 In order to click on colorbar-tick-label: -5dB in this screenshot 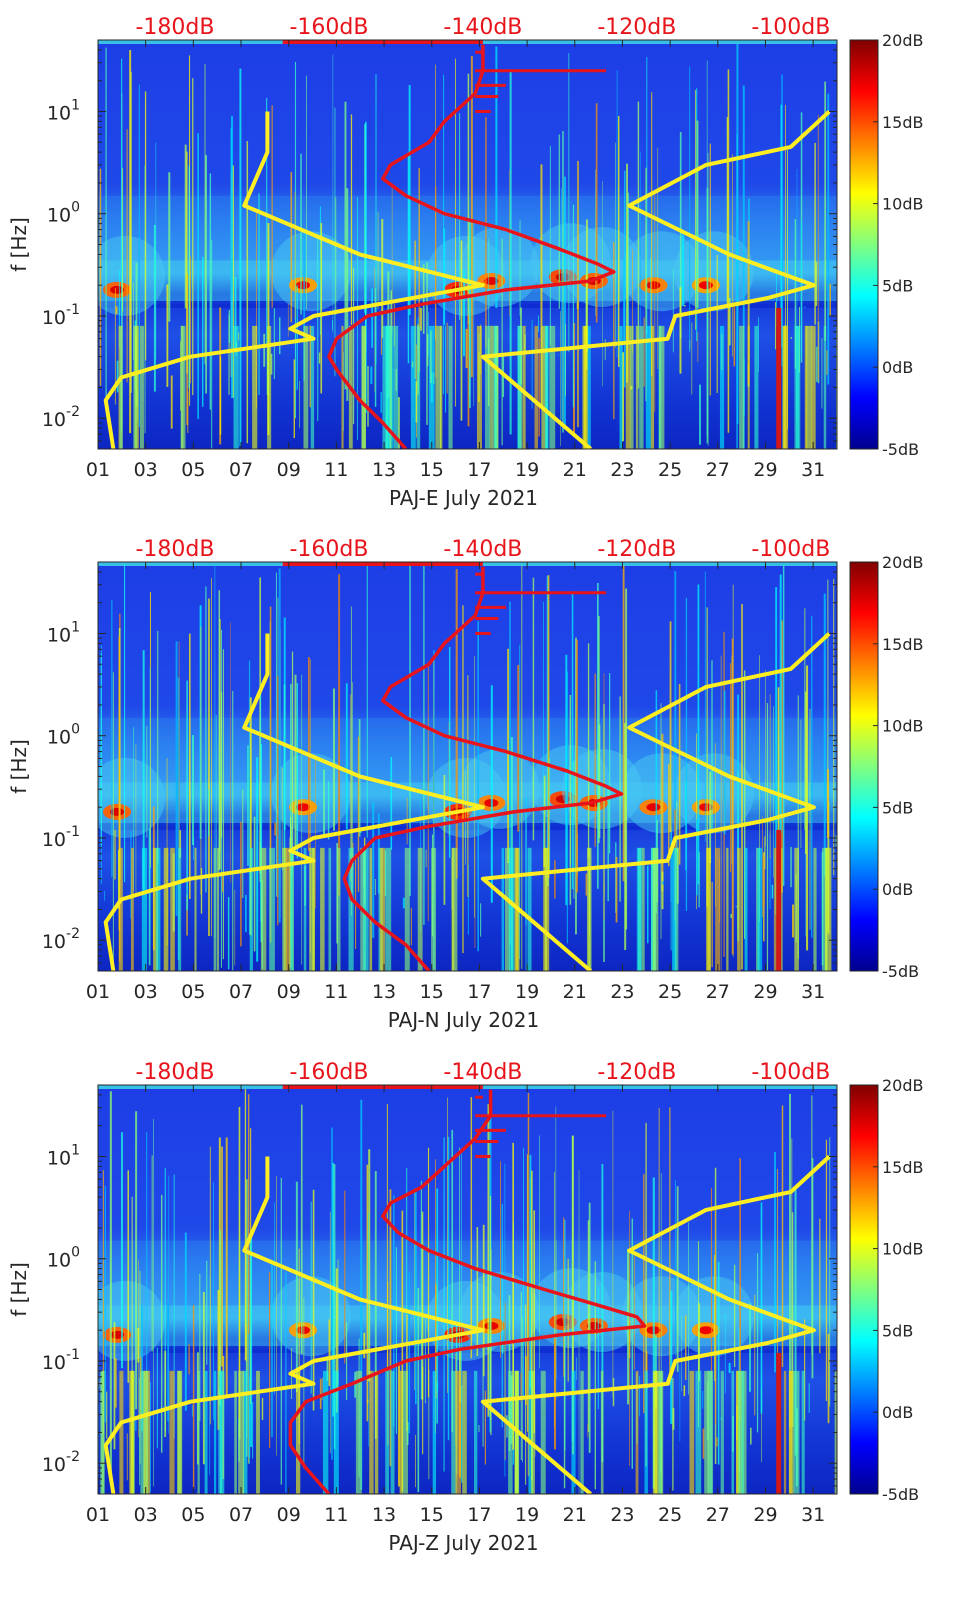, I will do `click(900, 971)`.